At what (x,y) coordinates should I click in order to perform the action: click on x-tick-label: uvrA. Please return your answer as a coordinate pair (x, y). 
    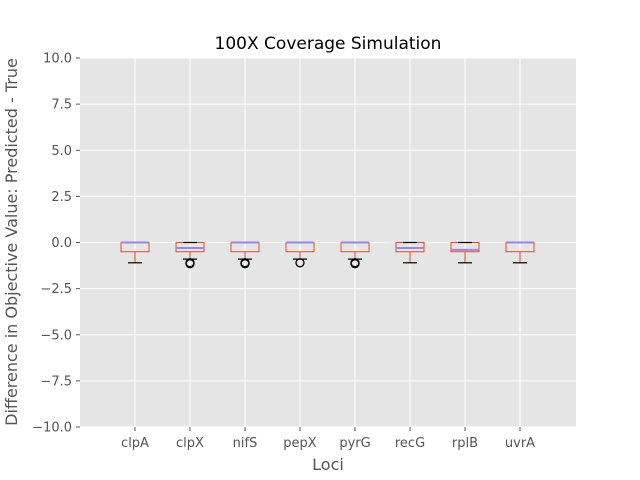
    Looking at the image, I should click on (520, 443).